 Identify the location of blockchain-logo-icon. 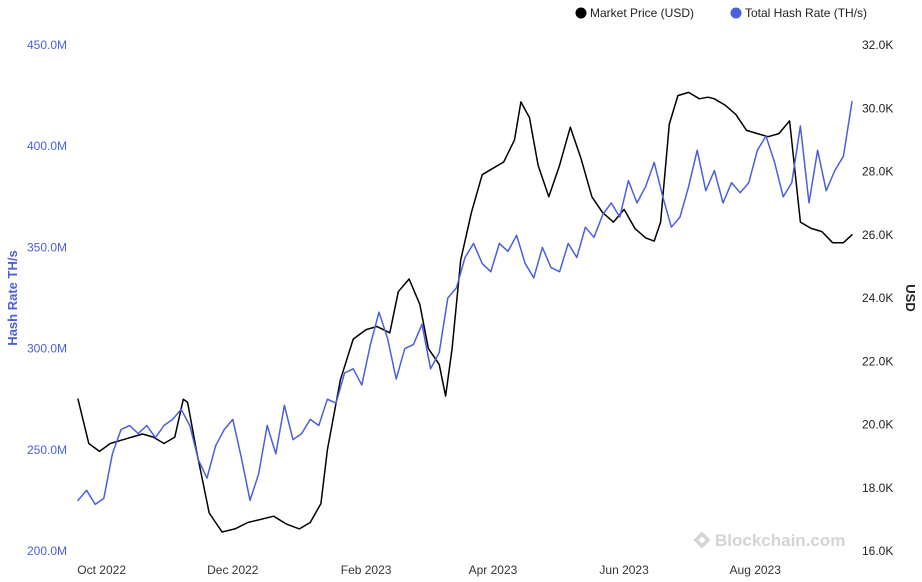
(702, 540).